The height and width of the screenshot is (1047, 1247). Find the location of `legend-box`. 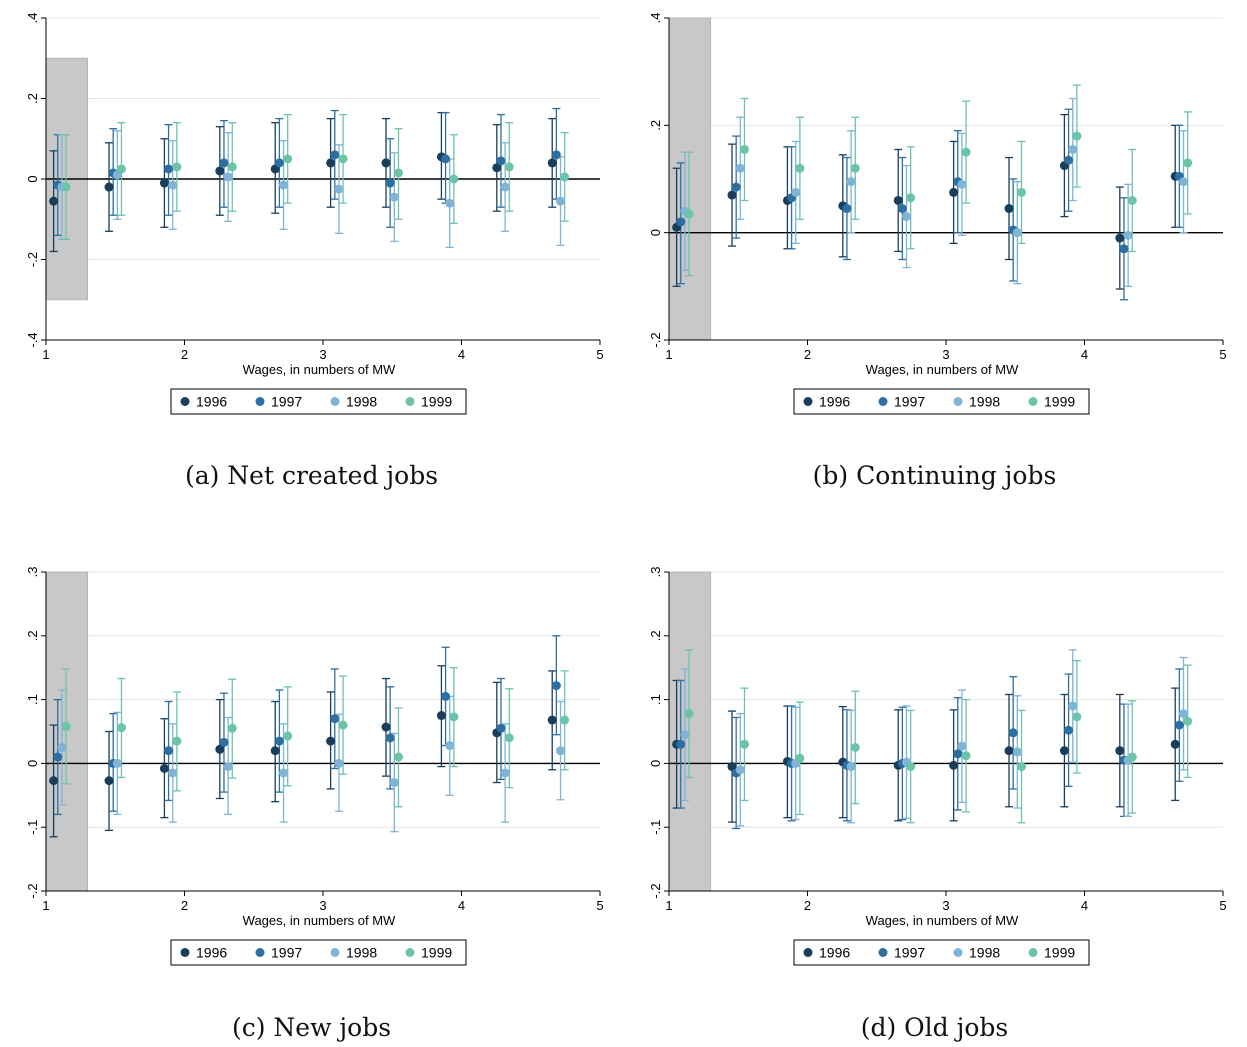

legend-box is located at coordinates (318, 952).